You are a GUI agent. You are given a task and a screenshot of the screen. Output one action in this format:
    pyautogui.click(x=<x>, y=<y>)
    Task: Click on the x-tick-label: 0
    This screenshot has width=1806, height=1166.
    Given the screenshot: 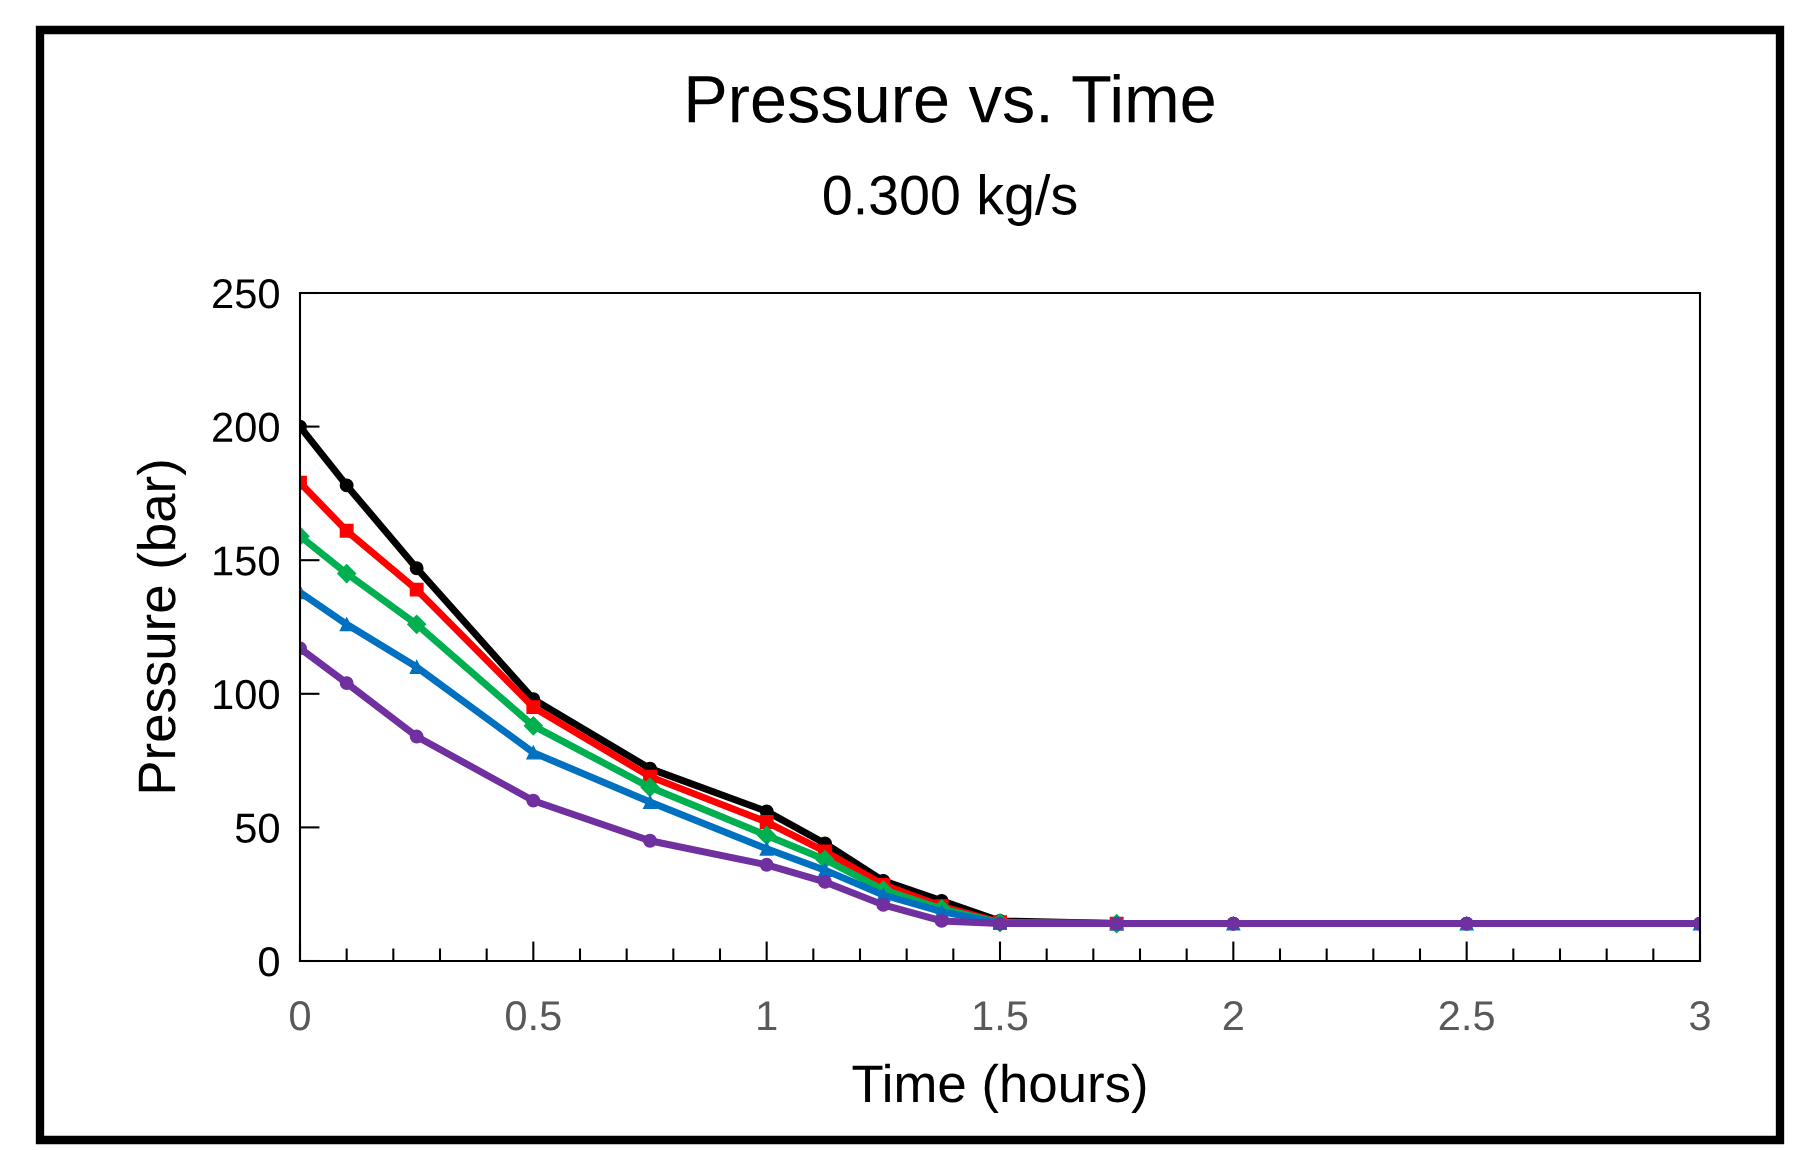 What is the action you would take?
    pyautogui.click(x=300, y=1015)
    